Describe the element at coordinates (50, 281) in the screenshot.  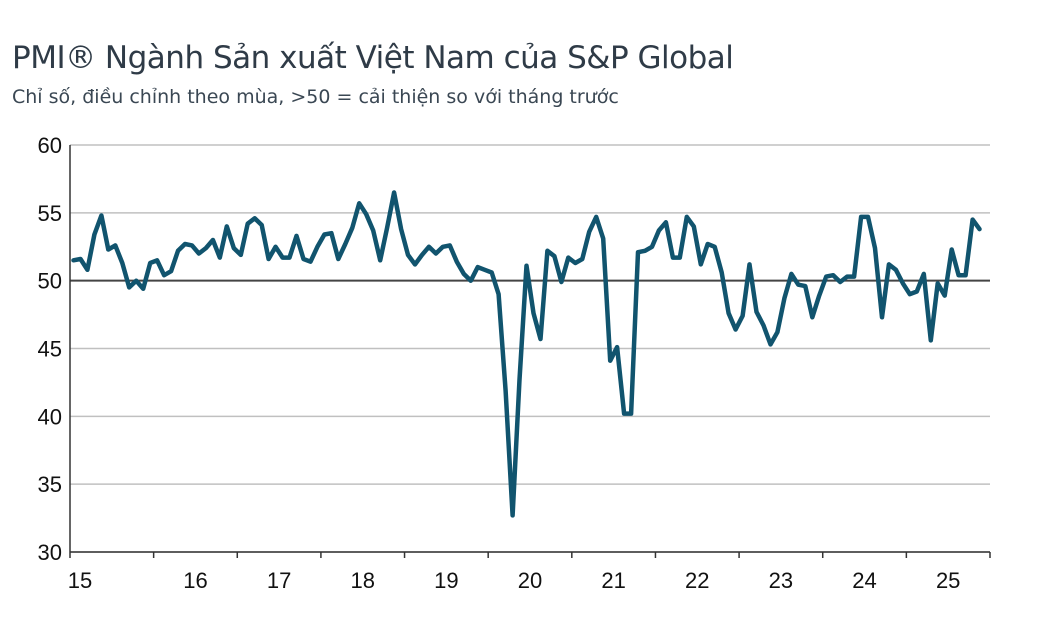
I see `y-tick-label: 50` at that location.